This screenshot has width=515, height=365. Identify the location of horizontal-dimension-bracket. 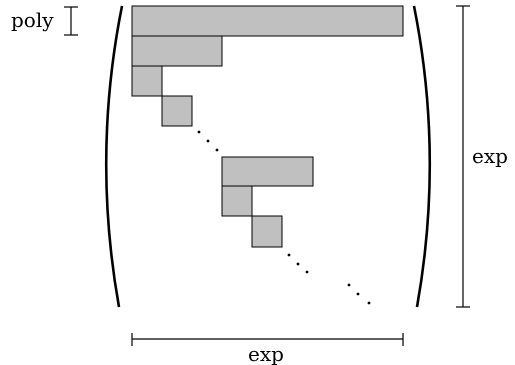
(267, 339).